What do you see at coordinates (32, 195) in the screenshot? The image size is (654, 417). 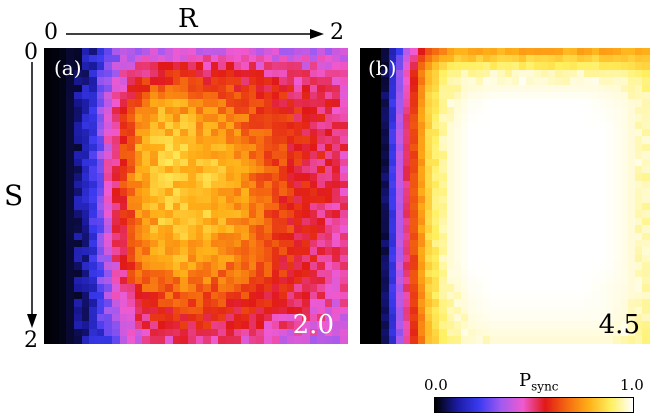 I see `y-axis-arrow` at bounding box center [32, 195].